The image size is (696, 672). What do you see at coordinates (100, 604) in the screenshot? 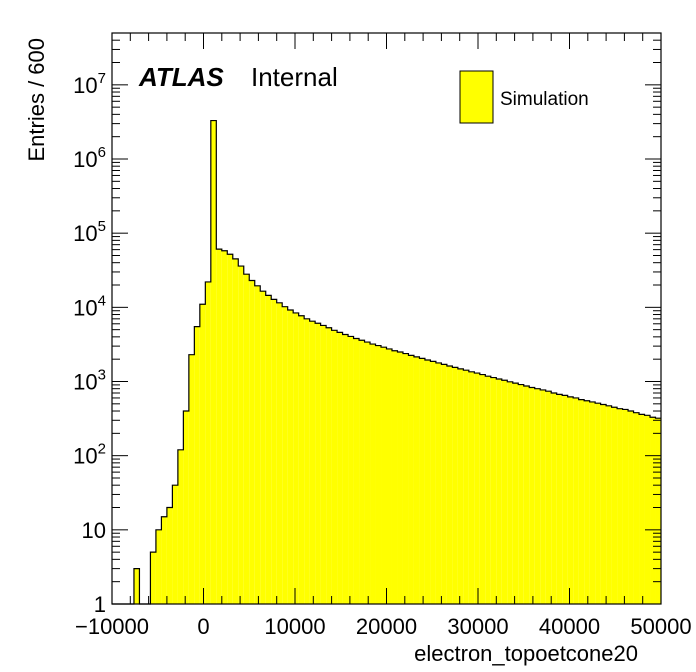
I see `y-tick-label: 1` at bounding box center [100, 604].